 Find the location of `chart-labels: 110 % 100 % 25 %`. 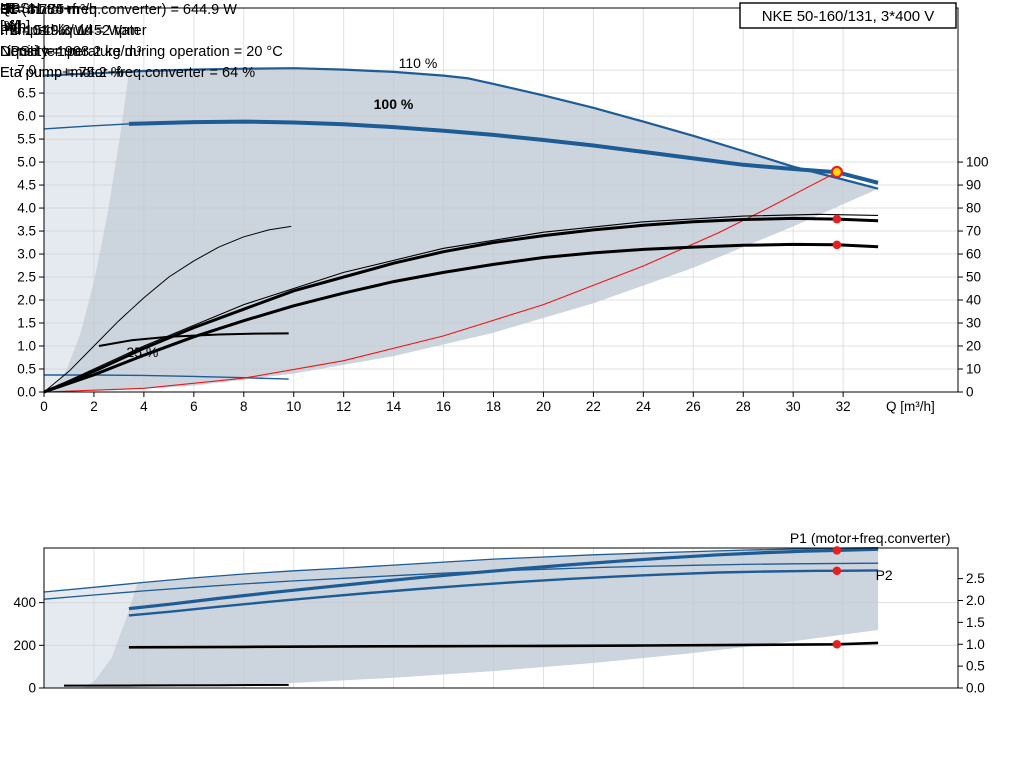

chart-labels: 110 % 100 % 25 % is located at coordinates (281, 207).